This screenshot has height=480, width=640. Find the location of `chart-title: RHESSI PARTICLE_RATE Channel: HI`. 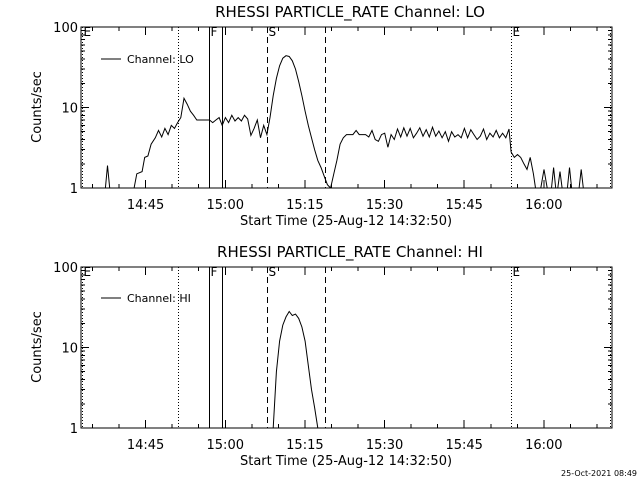

chart-title: RHESSI PARTICLE_RATE Channel: HI is located at coordinates (350, 252).